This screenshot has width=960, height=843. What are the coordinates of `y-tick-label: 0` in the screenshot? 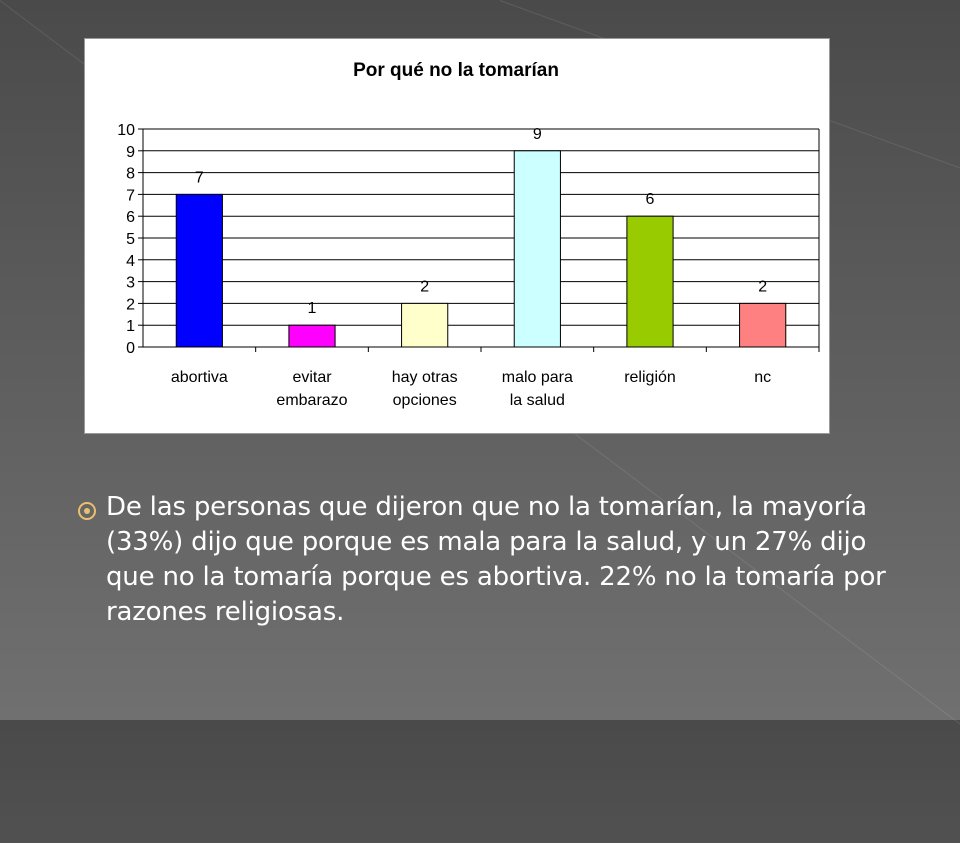 It's located at (130, 348).